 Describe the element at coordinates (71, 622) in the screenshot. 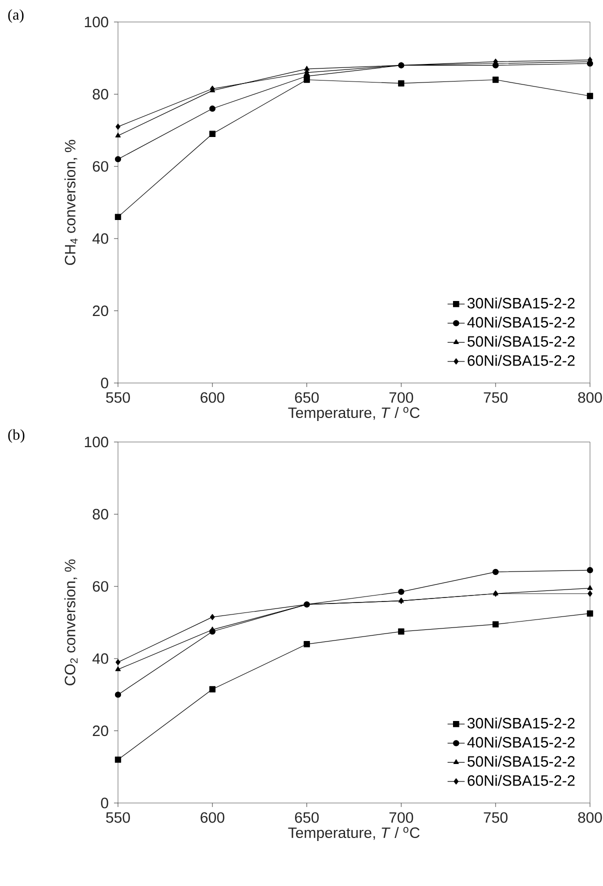

I see `y-axis-title: CO$_{2}$ conversion, %` at that location.